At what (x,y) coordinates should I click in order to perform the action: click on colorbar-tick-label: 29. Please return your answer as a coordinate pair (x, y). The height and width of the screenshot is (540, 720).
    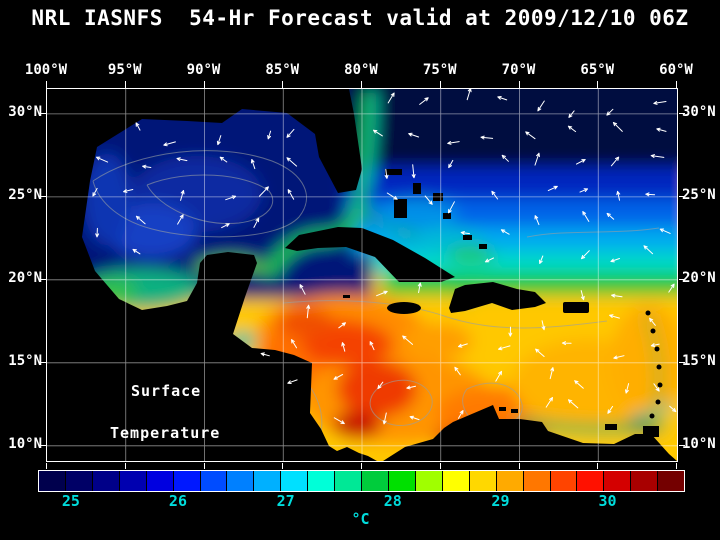
    Looking at the image, I should click on (500, 501).